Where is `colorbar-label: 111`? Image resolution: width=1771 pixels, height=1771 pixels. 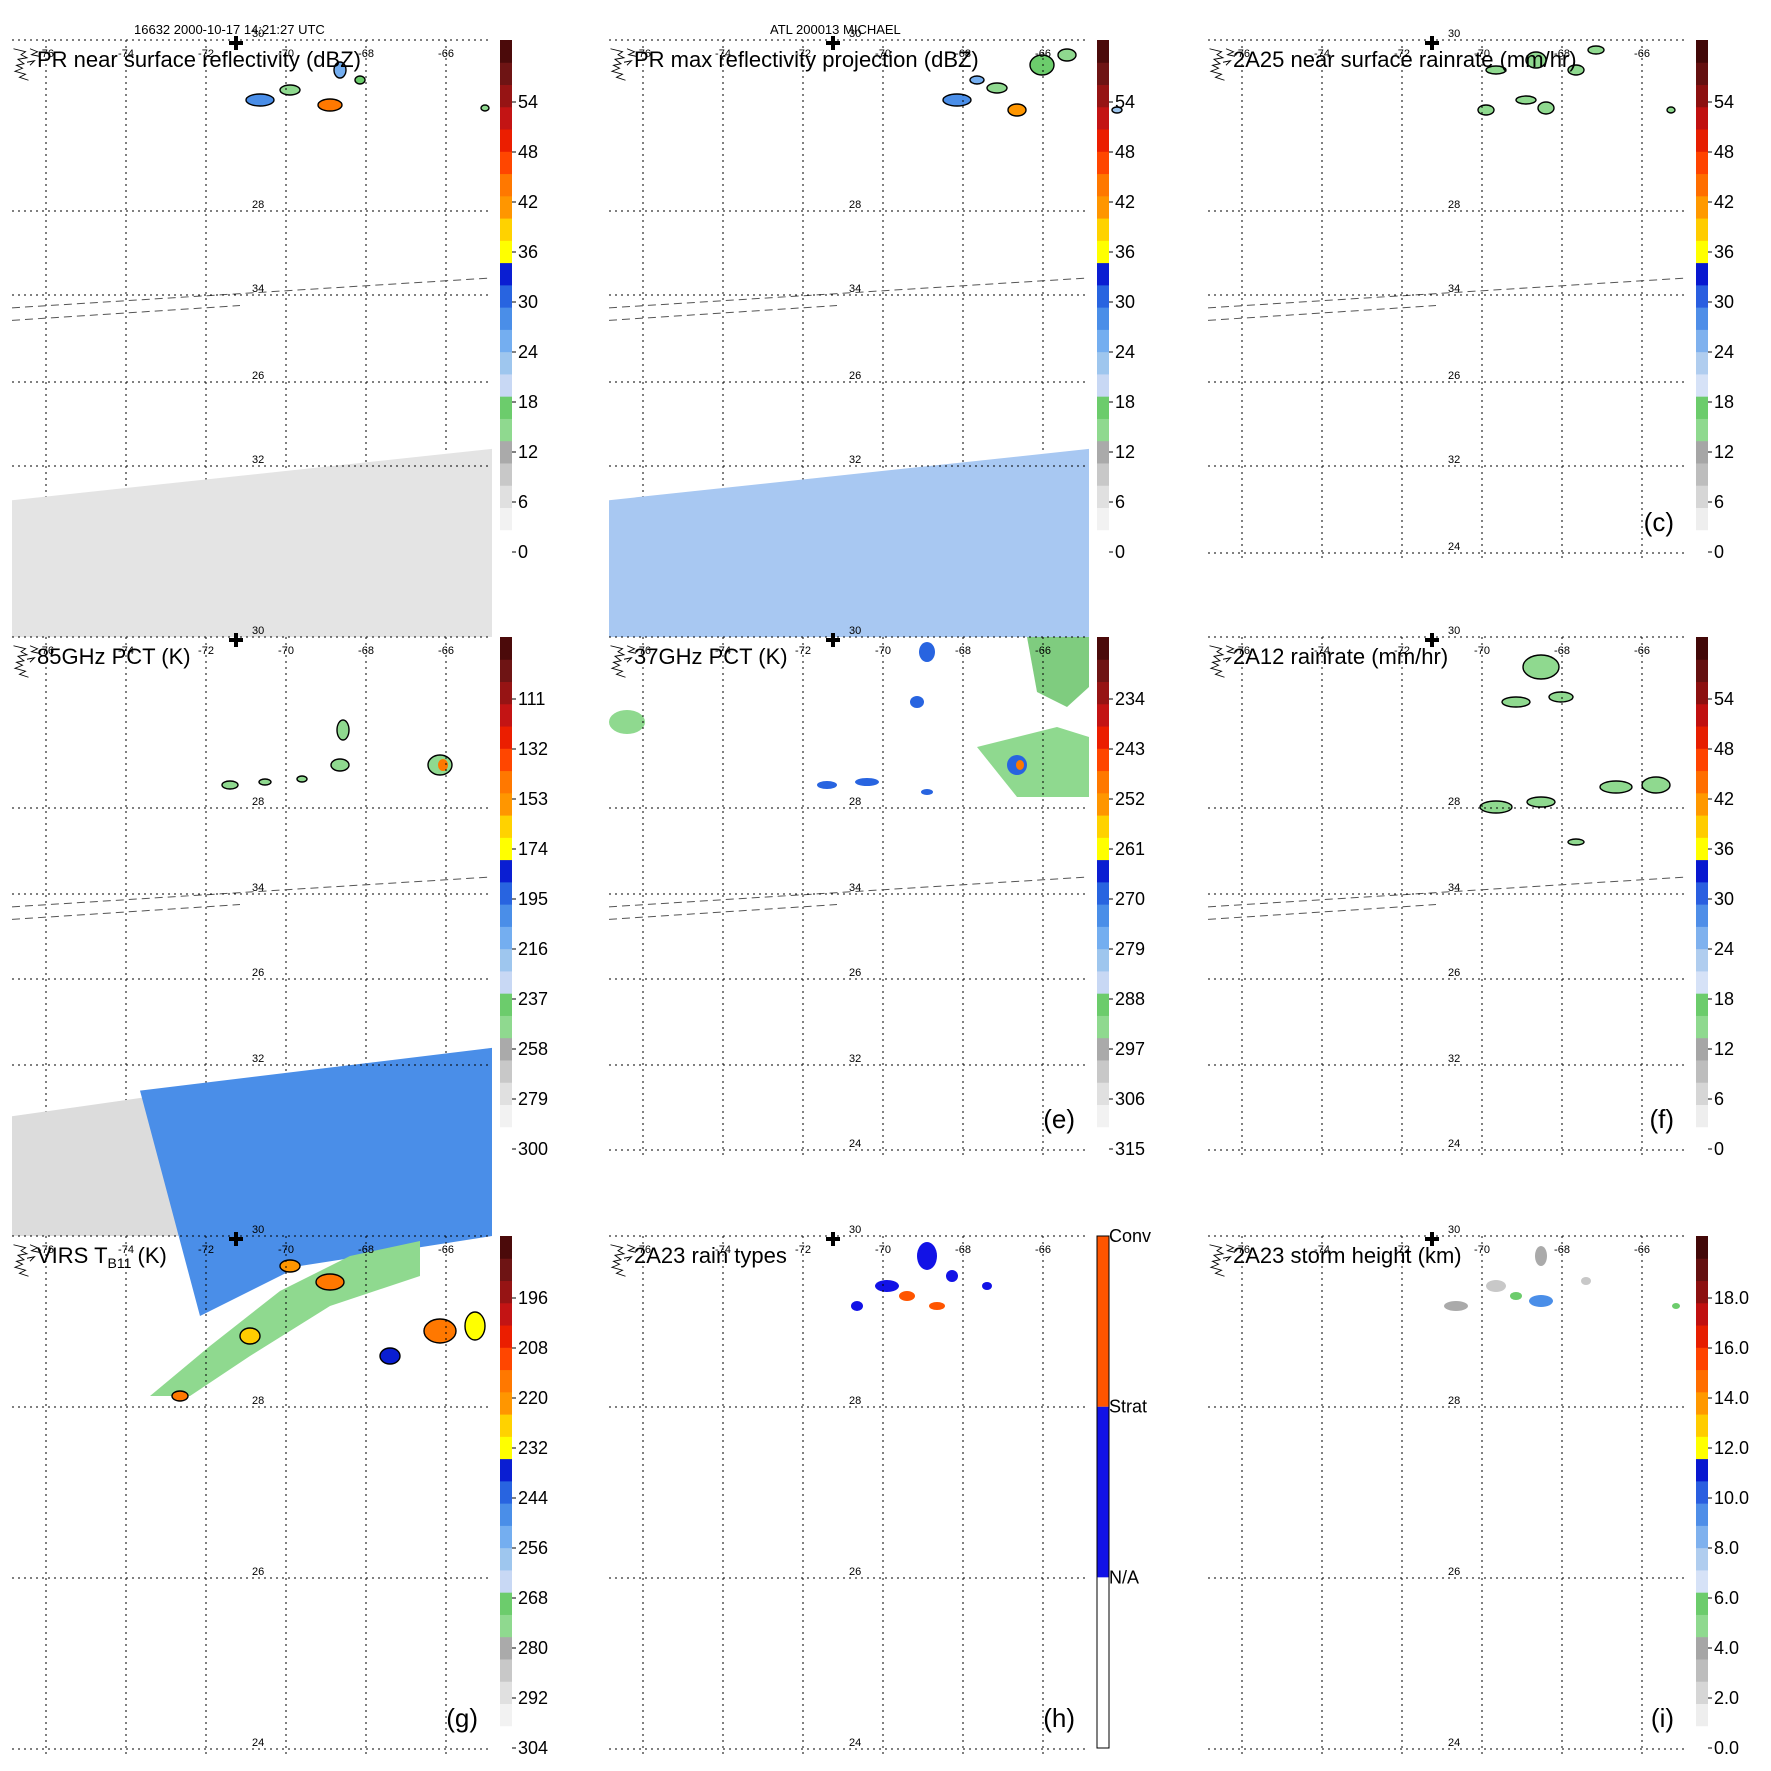
colorbar-label: 111 is located at coordinates (531, 699).